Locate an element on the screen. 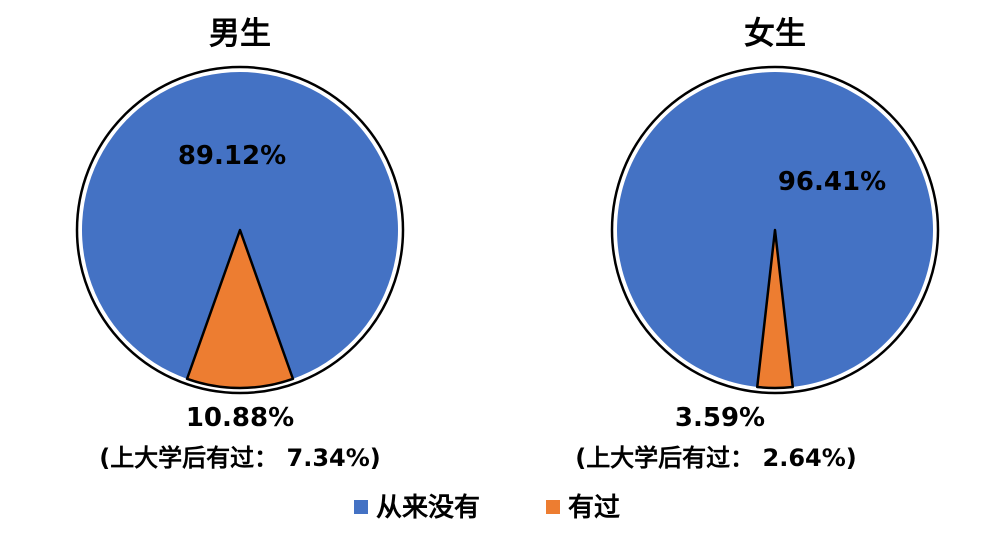 This screenshot has width=1000, height=537. legend-label-never: 从来没有 is located at coordinates (428, 508).